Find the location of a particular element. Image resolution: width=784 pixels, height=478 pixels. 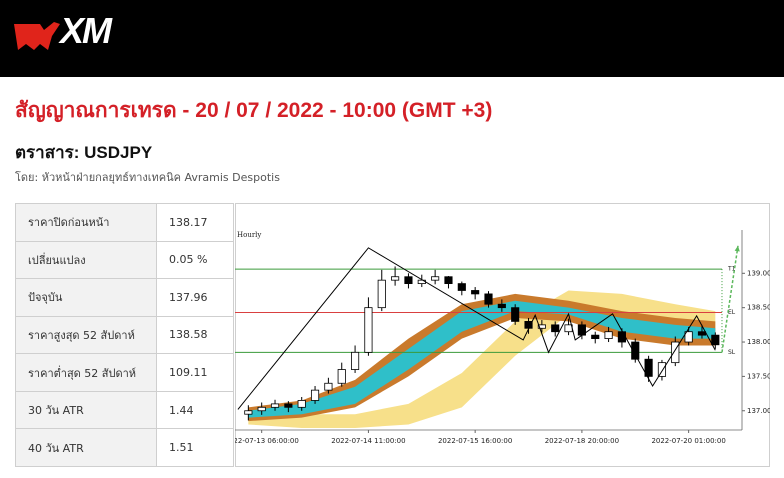

row-value: 137.96 is located at coordinates (195, 297).